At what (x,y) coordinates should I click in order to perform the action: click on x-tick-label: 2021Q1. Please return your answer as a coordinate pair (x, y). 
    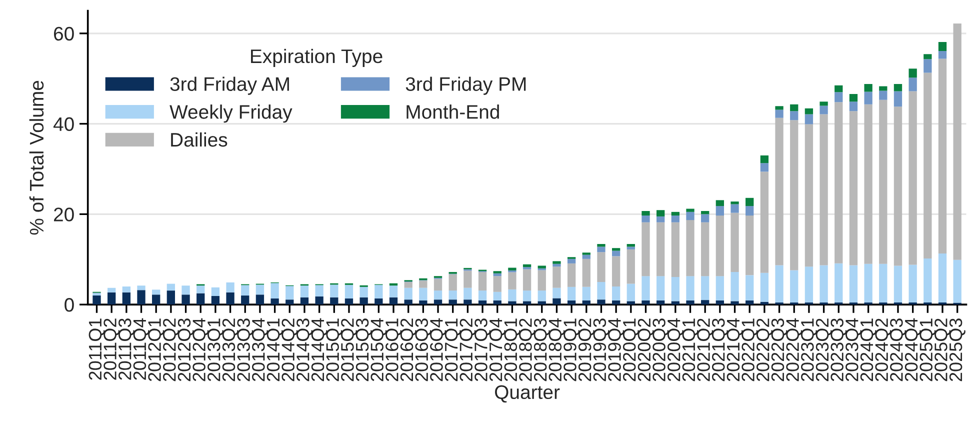
    Looking at the image, I should click on (690, 350).